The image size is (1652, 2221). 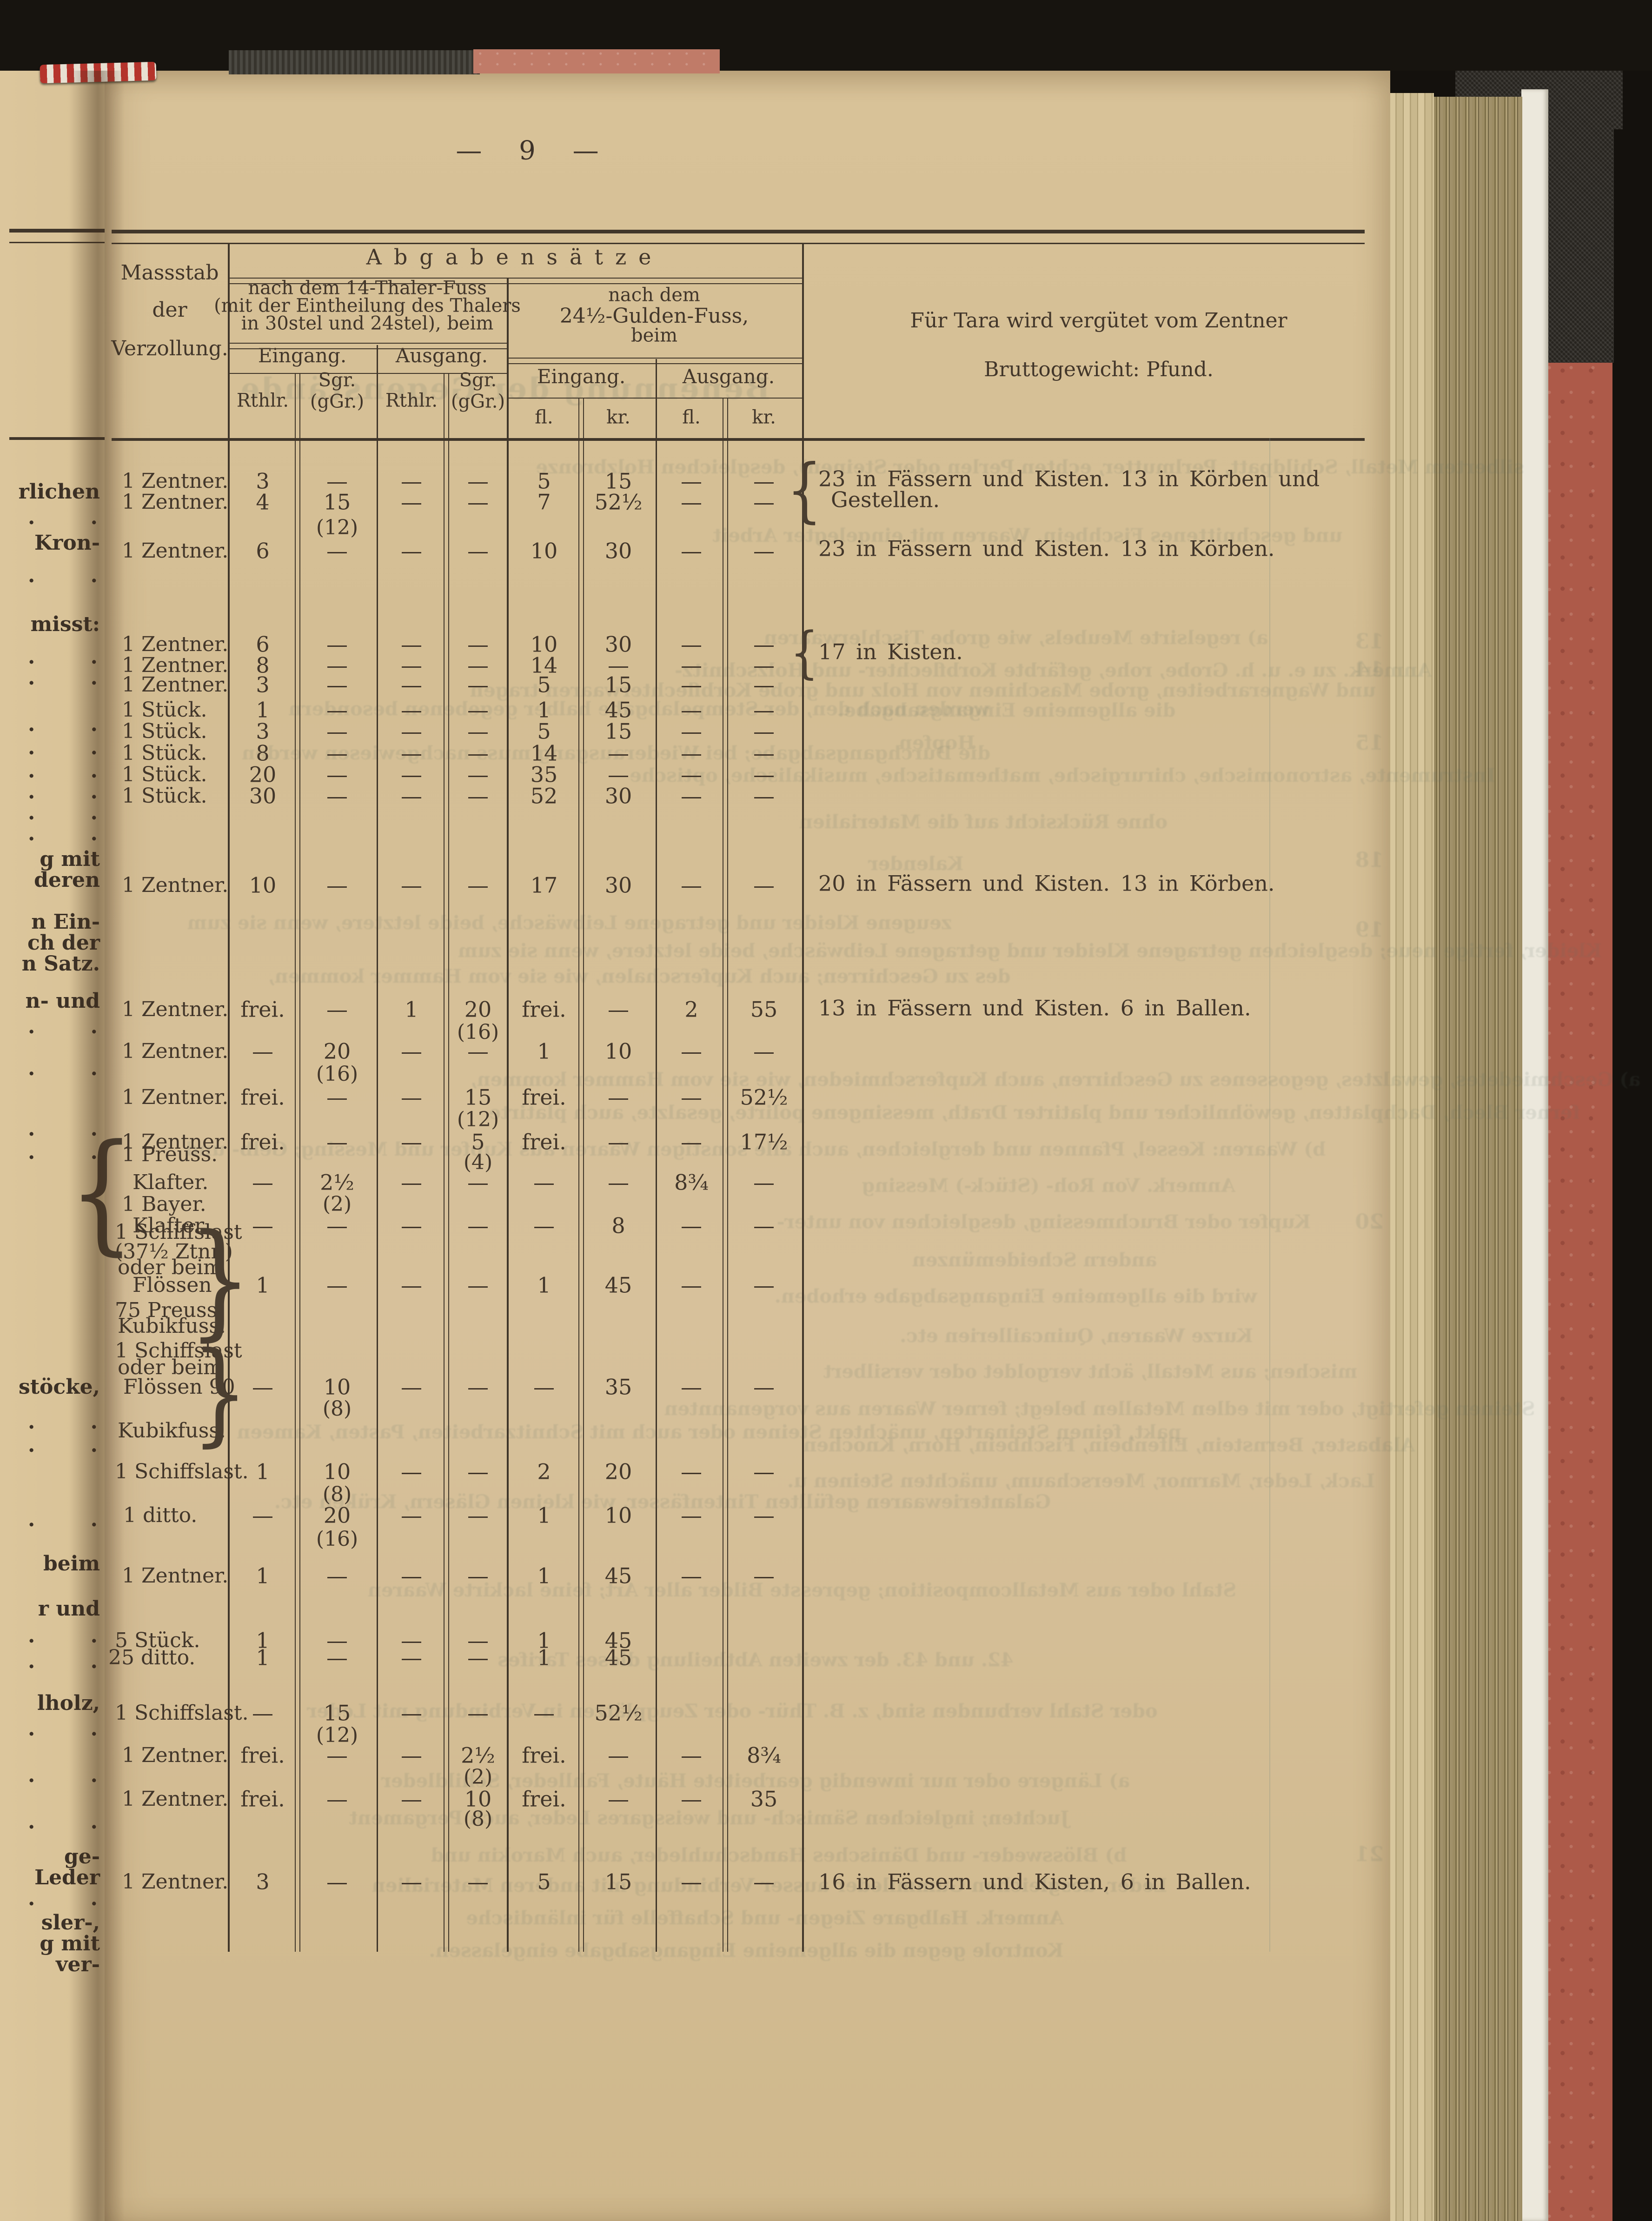 I want to click on header-bottom-rule, so click(x=738, y=439).